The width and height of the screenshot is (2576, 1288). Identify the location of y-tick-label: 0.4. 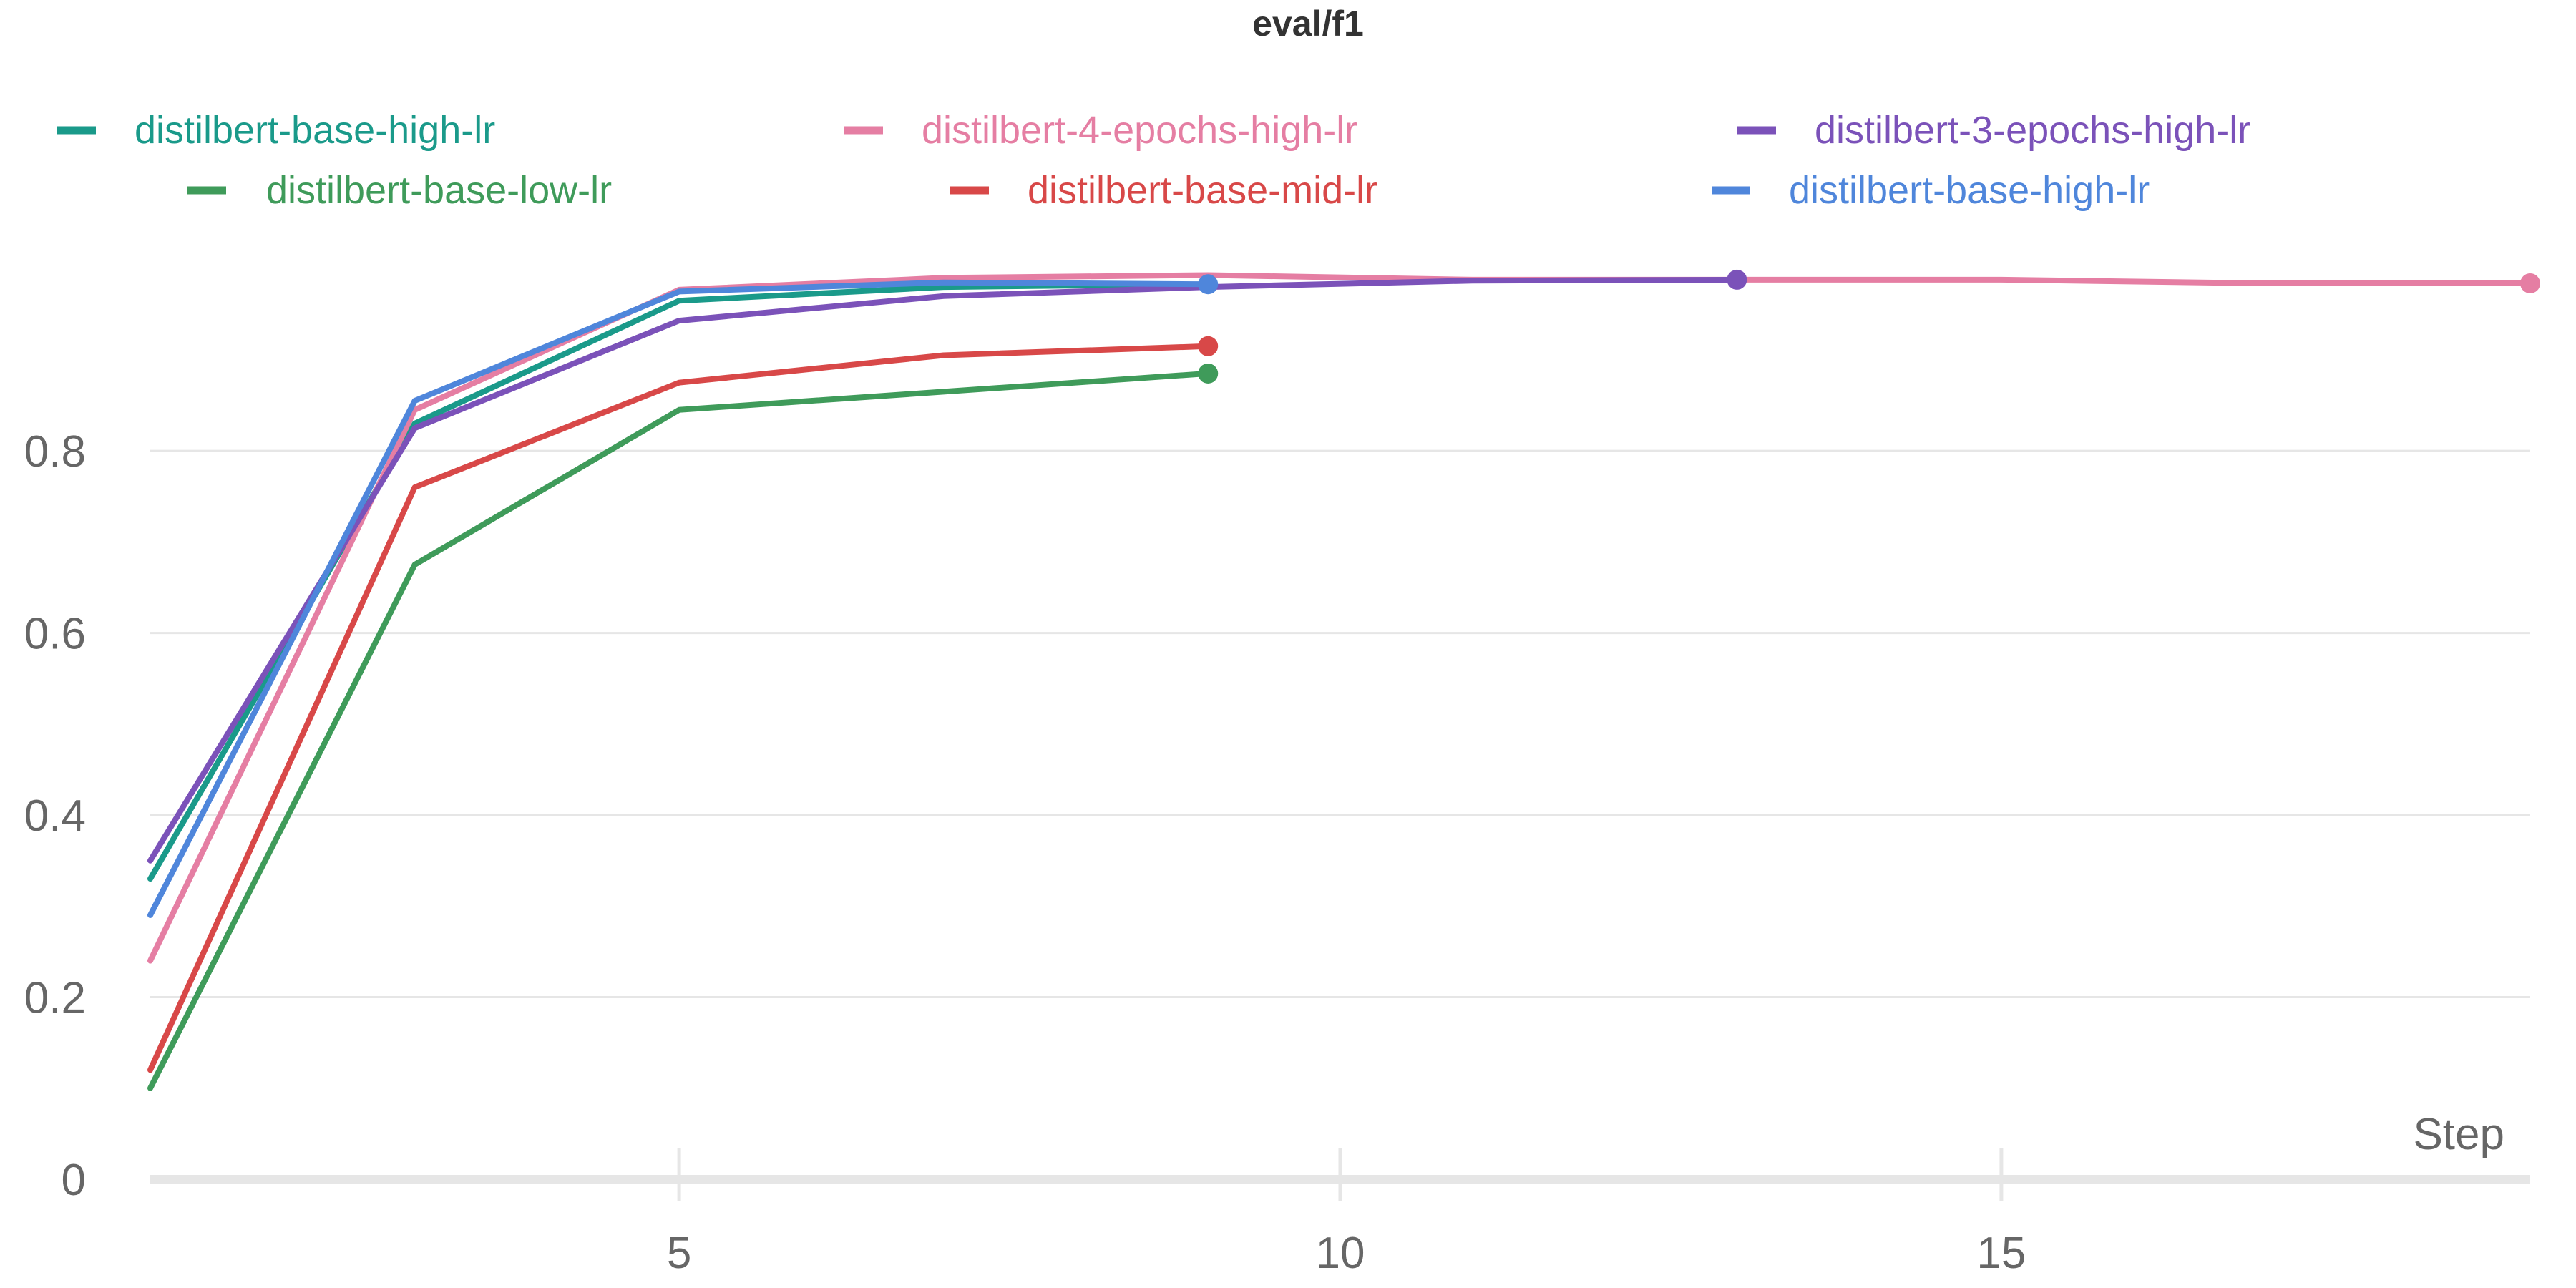
(55, 816).